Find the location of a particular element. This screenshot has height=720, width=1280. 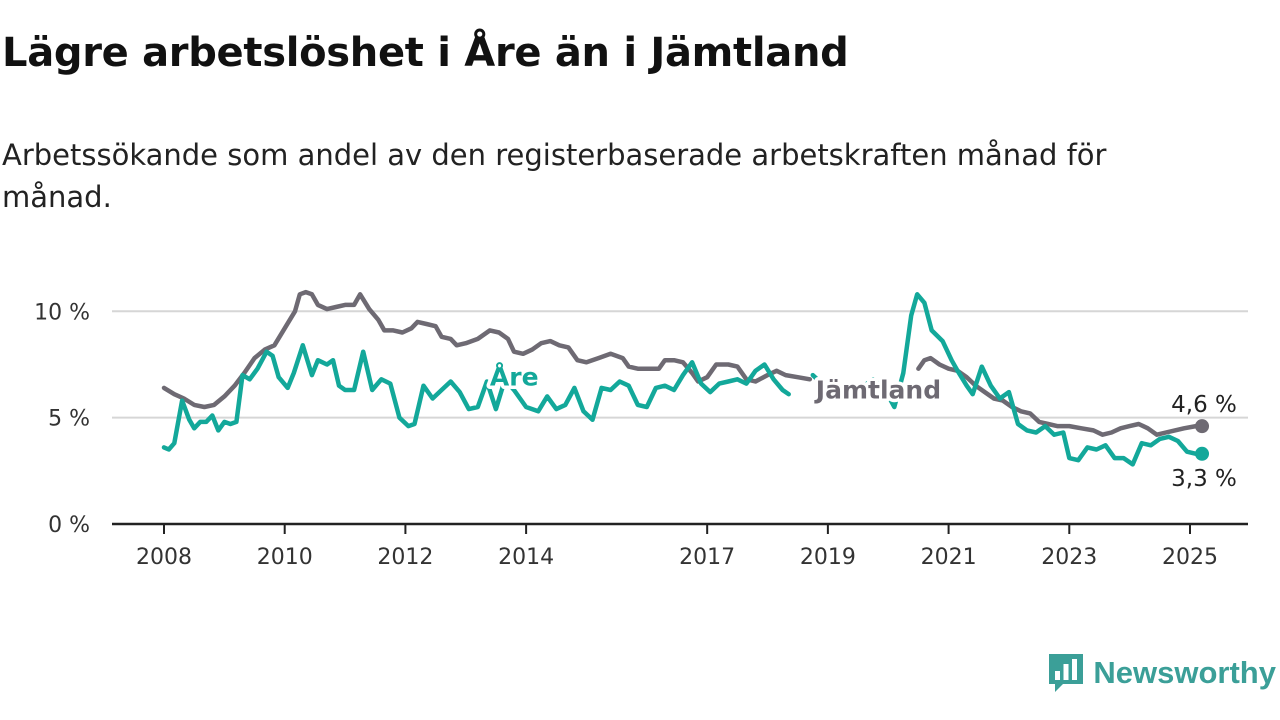

x-tick-label: 2025 is located at coordinates (1190, 557).